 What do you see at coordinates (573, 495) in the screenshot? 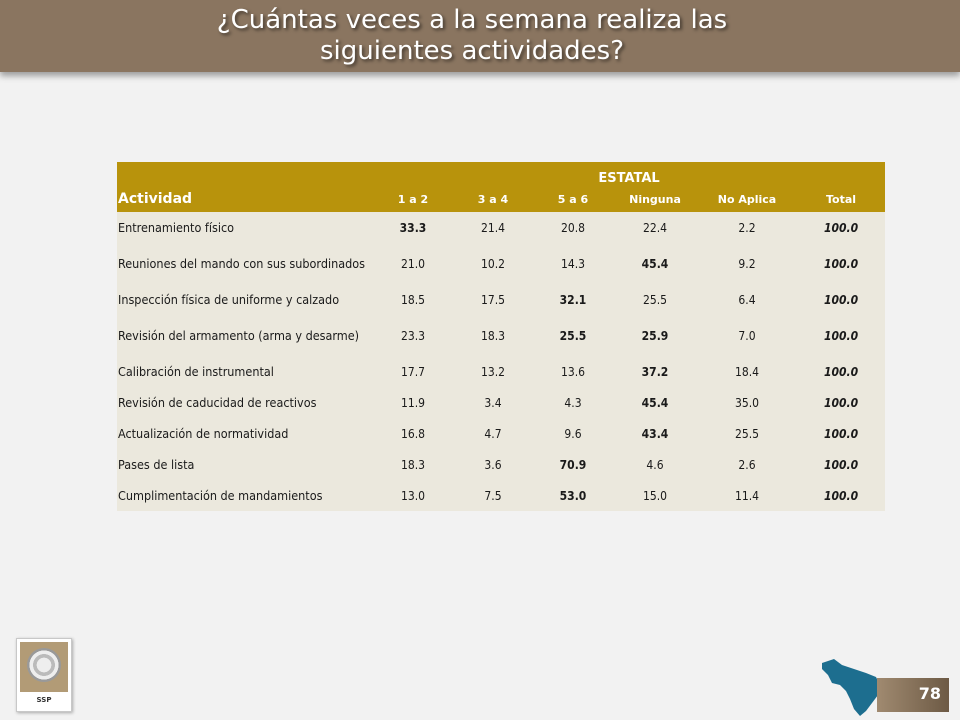
I see `value-cell: 53.0` at bounding box center [573, 495].